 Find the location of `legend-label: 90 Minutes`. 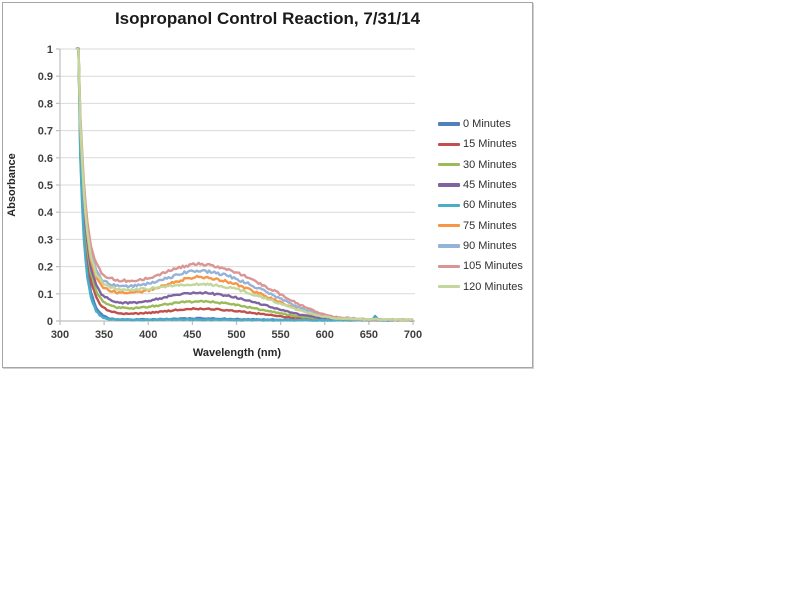

legend-label: 90 Minutes is located at coordinates (490, 245).